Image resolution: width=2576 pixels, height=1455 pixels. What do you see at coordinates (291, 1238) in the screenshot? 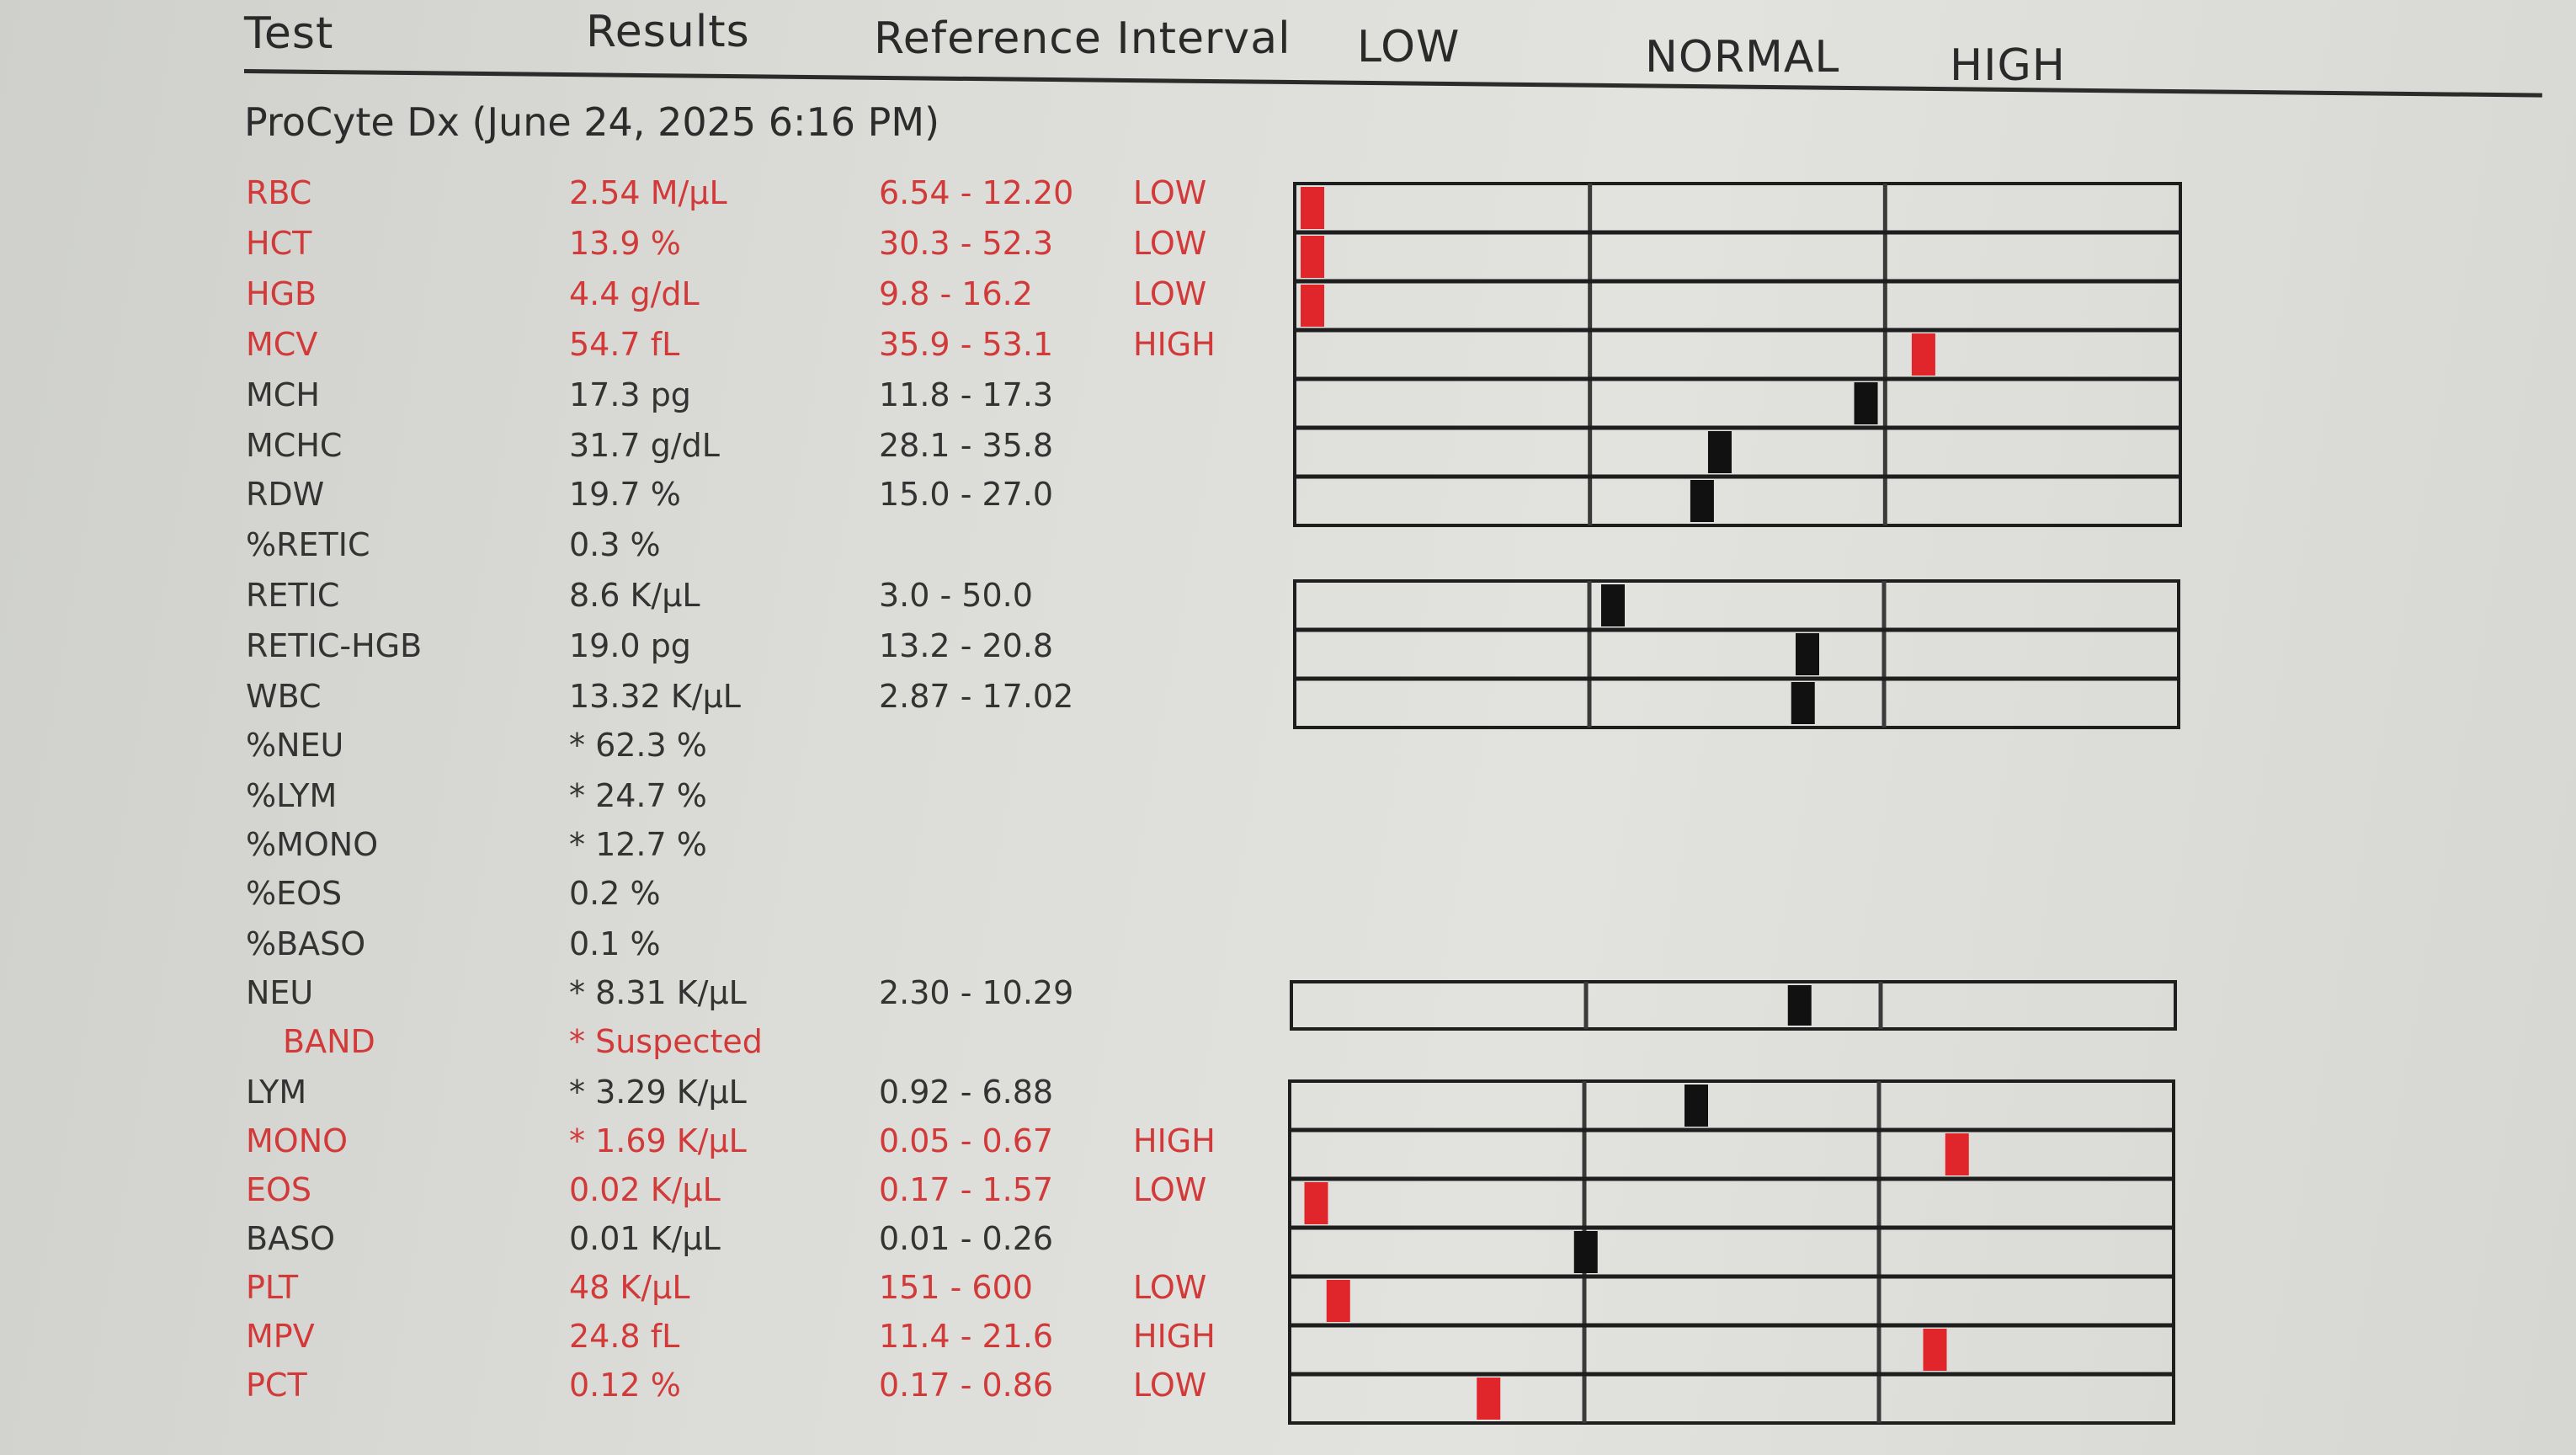
I see `test-name: BASO` at bounding box center [291, 1238].